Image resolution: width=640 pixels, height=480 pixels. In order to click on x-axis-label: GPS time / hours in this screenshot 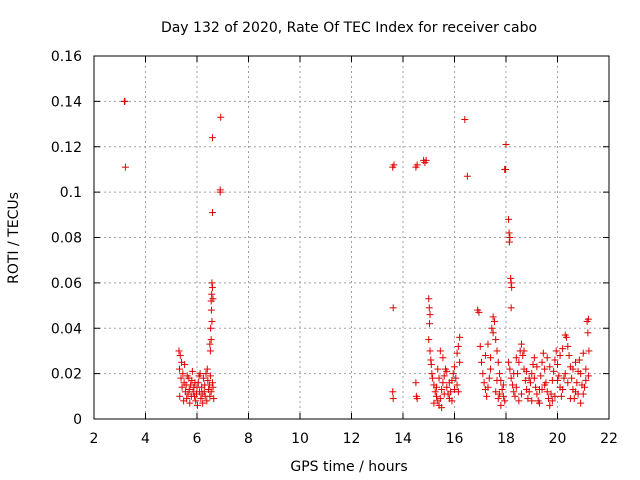, I will do `click(348, 467)`.